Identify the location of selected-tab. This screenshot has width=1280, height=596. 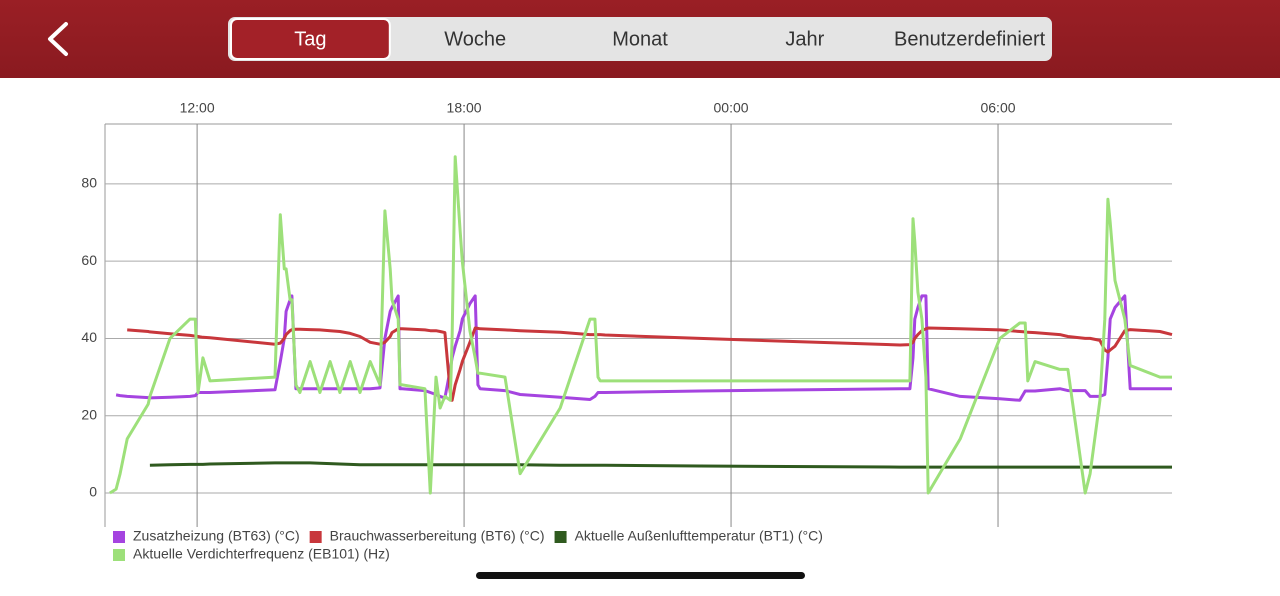
(310, 39).